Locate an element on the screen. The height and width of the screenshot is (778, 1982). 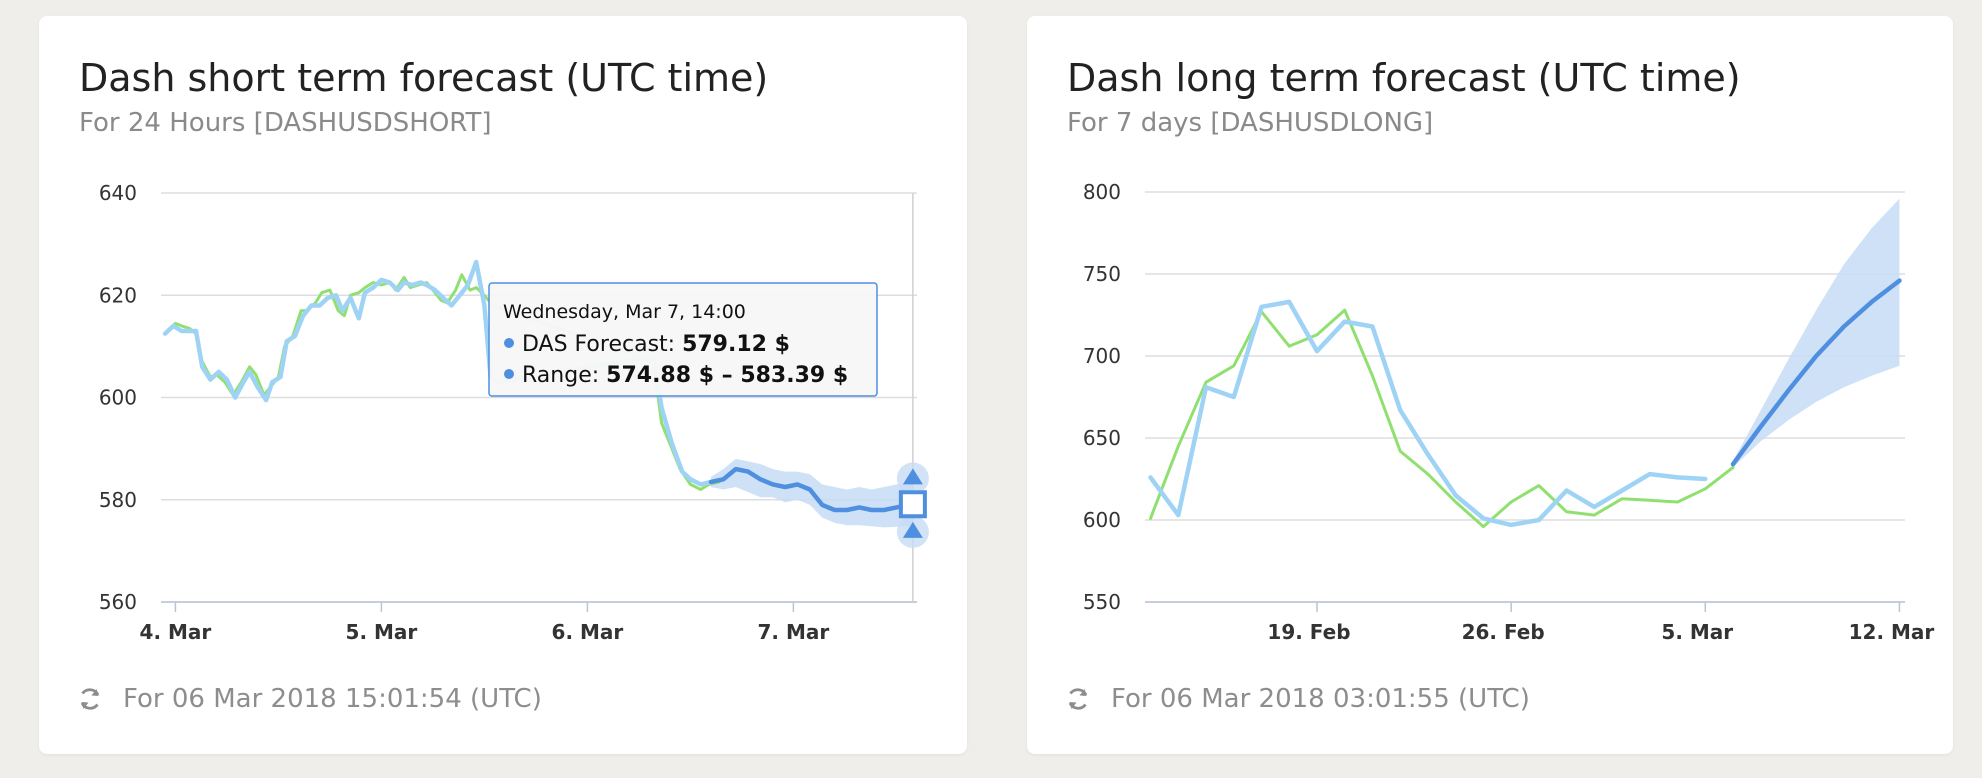
das-forecast-line is located at coordinates (812, 489).